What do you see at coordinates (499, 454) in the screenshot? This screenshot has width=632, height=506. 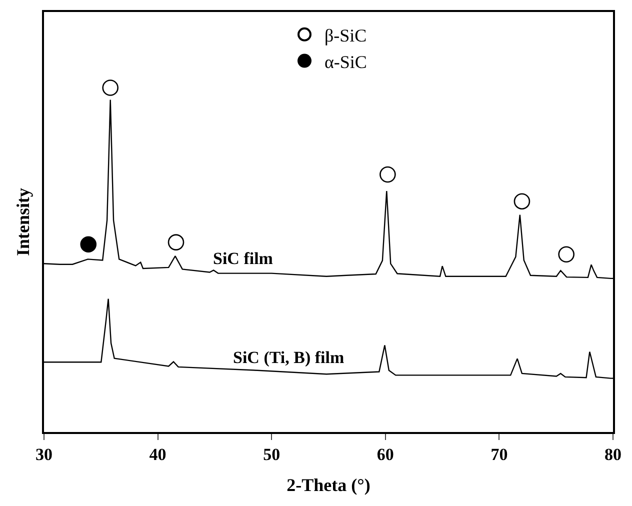 I see `x-tick-label: 70` at bounding box center [499, 454].